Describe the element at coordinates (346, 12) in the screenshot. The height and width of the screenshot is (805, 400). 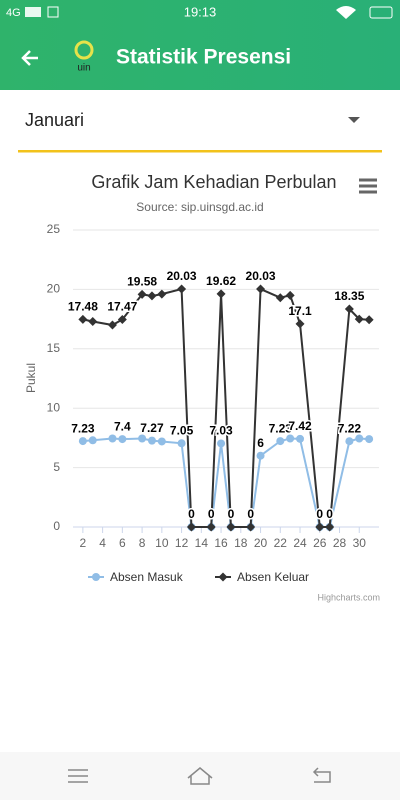
I see `wifi-icon` at that location.